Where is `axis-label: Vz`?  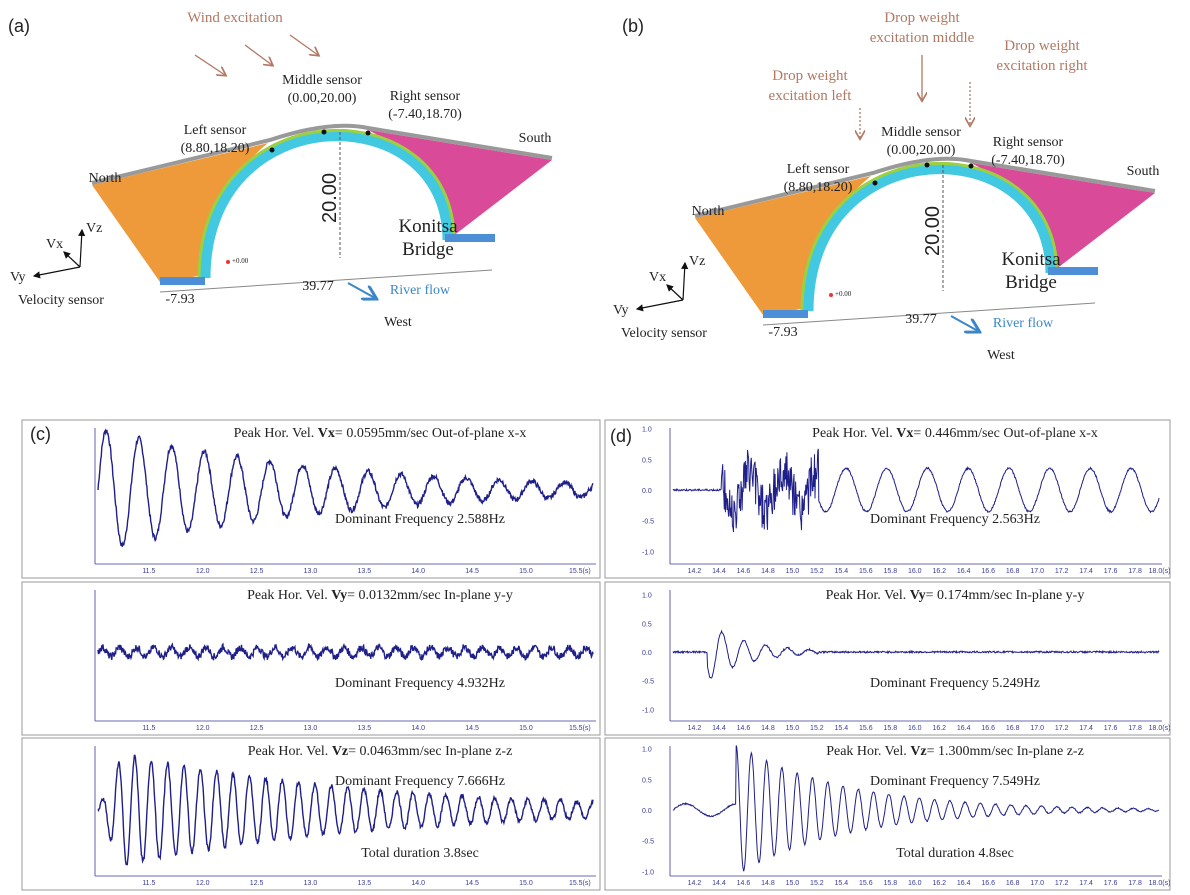 axis-label: Vz is located at coordinates (697, 261).